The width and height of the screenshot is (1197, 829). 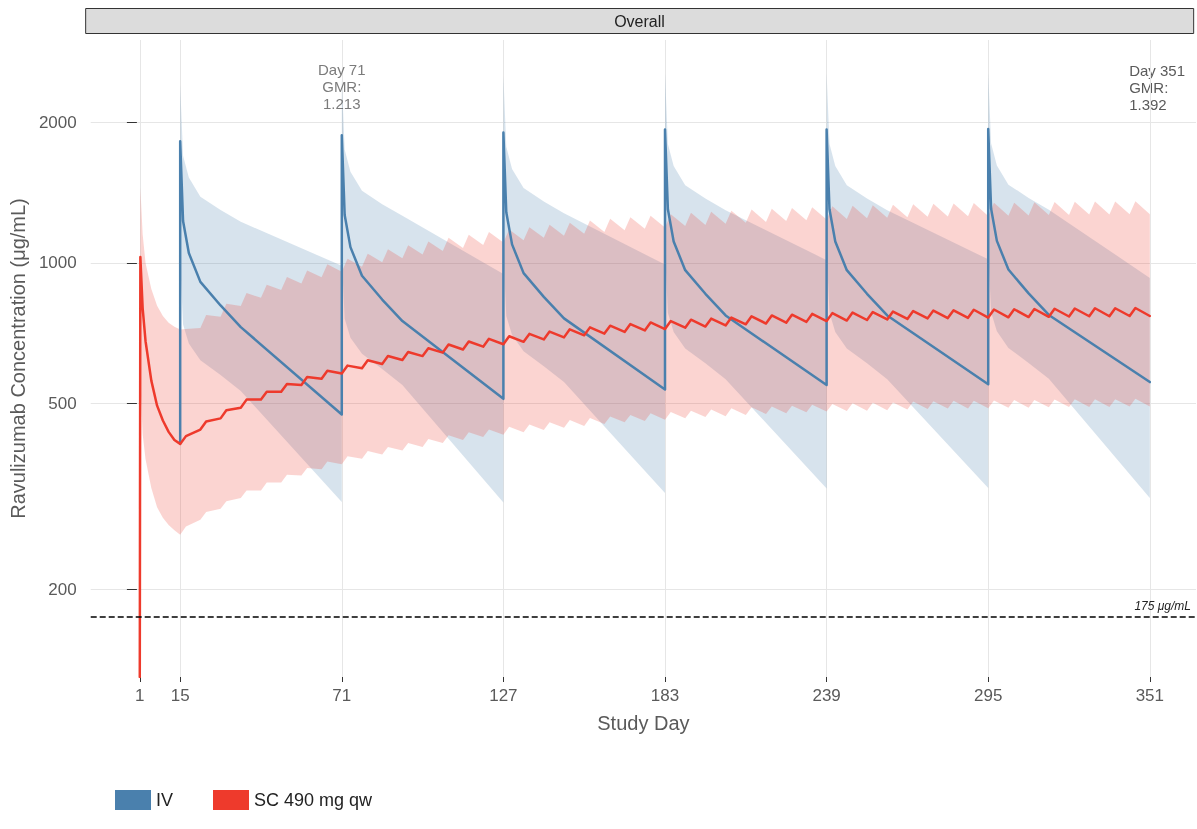 What do you see at coordinates (62, 590) in the screenshot?
I see `y-tick-label: 200` at bounding box center [62, 590].